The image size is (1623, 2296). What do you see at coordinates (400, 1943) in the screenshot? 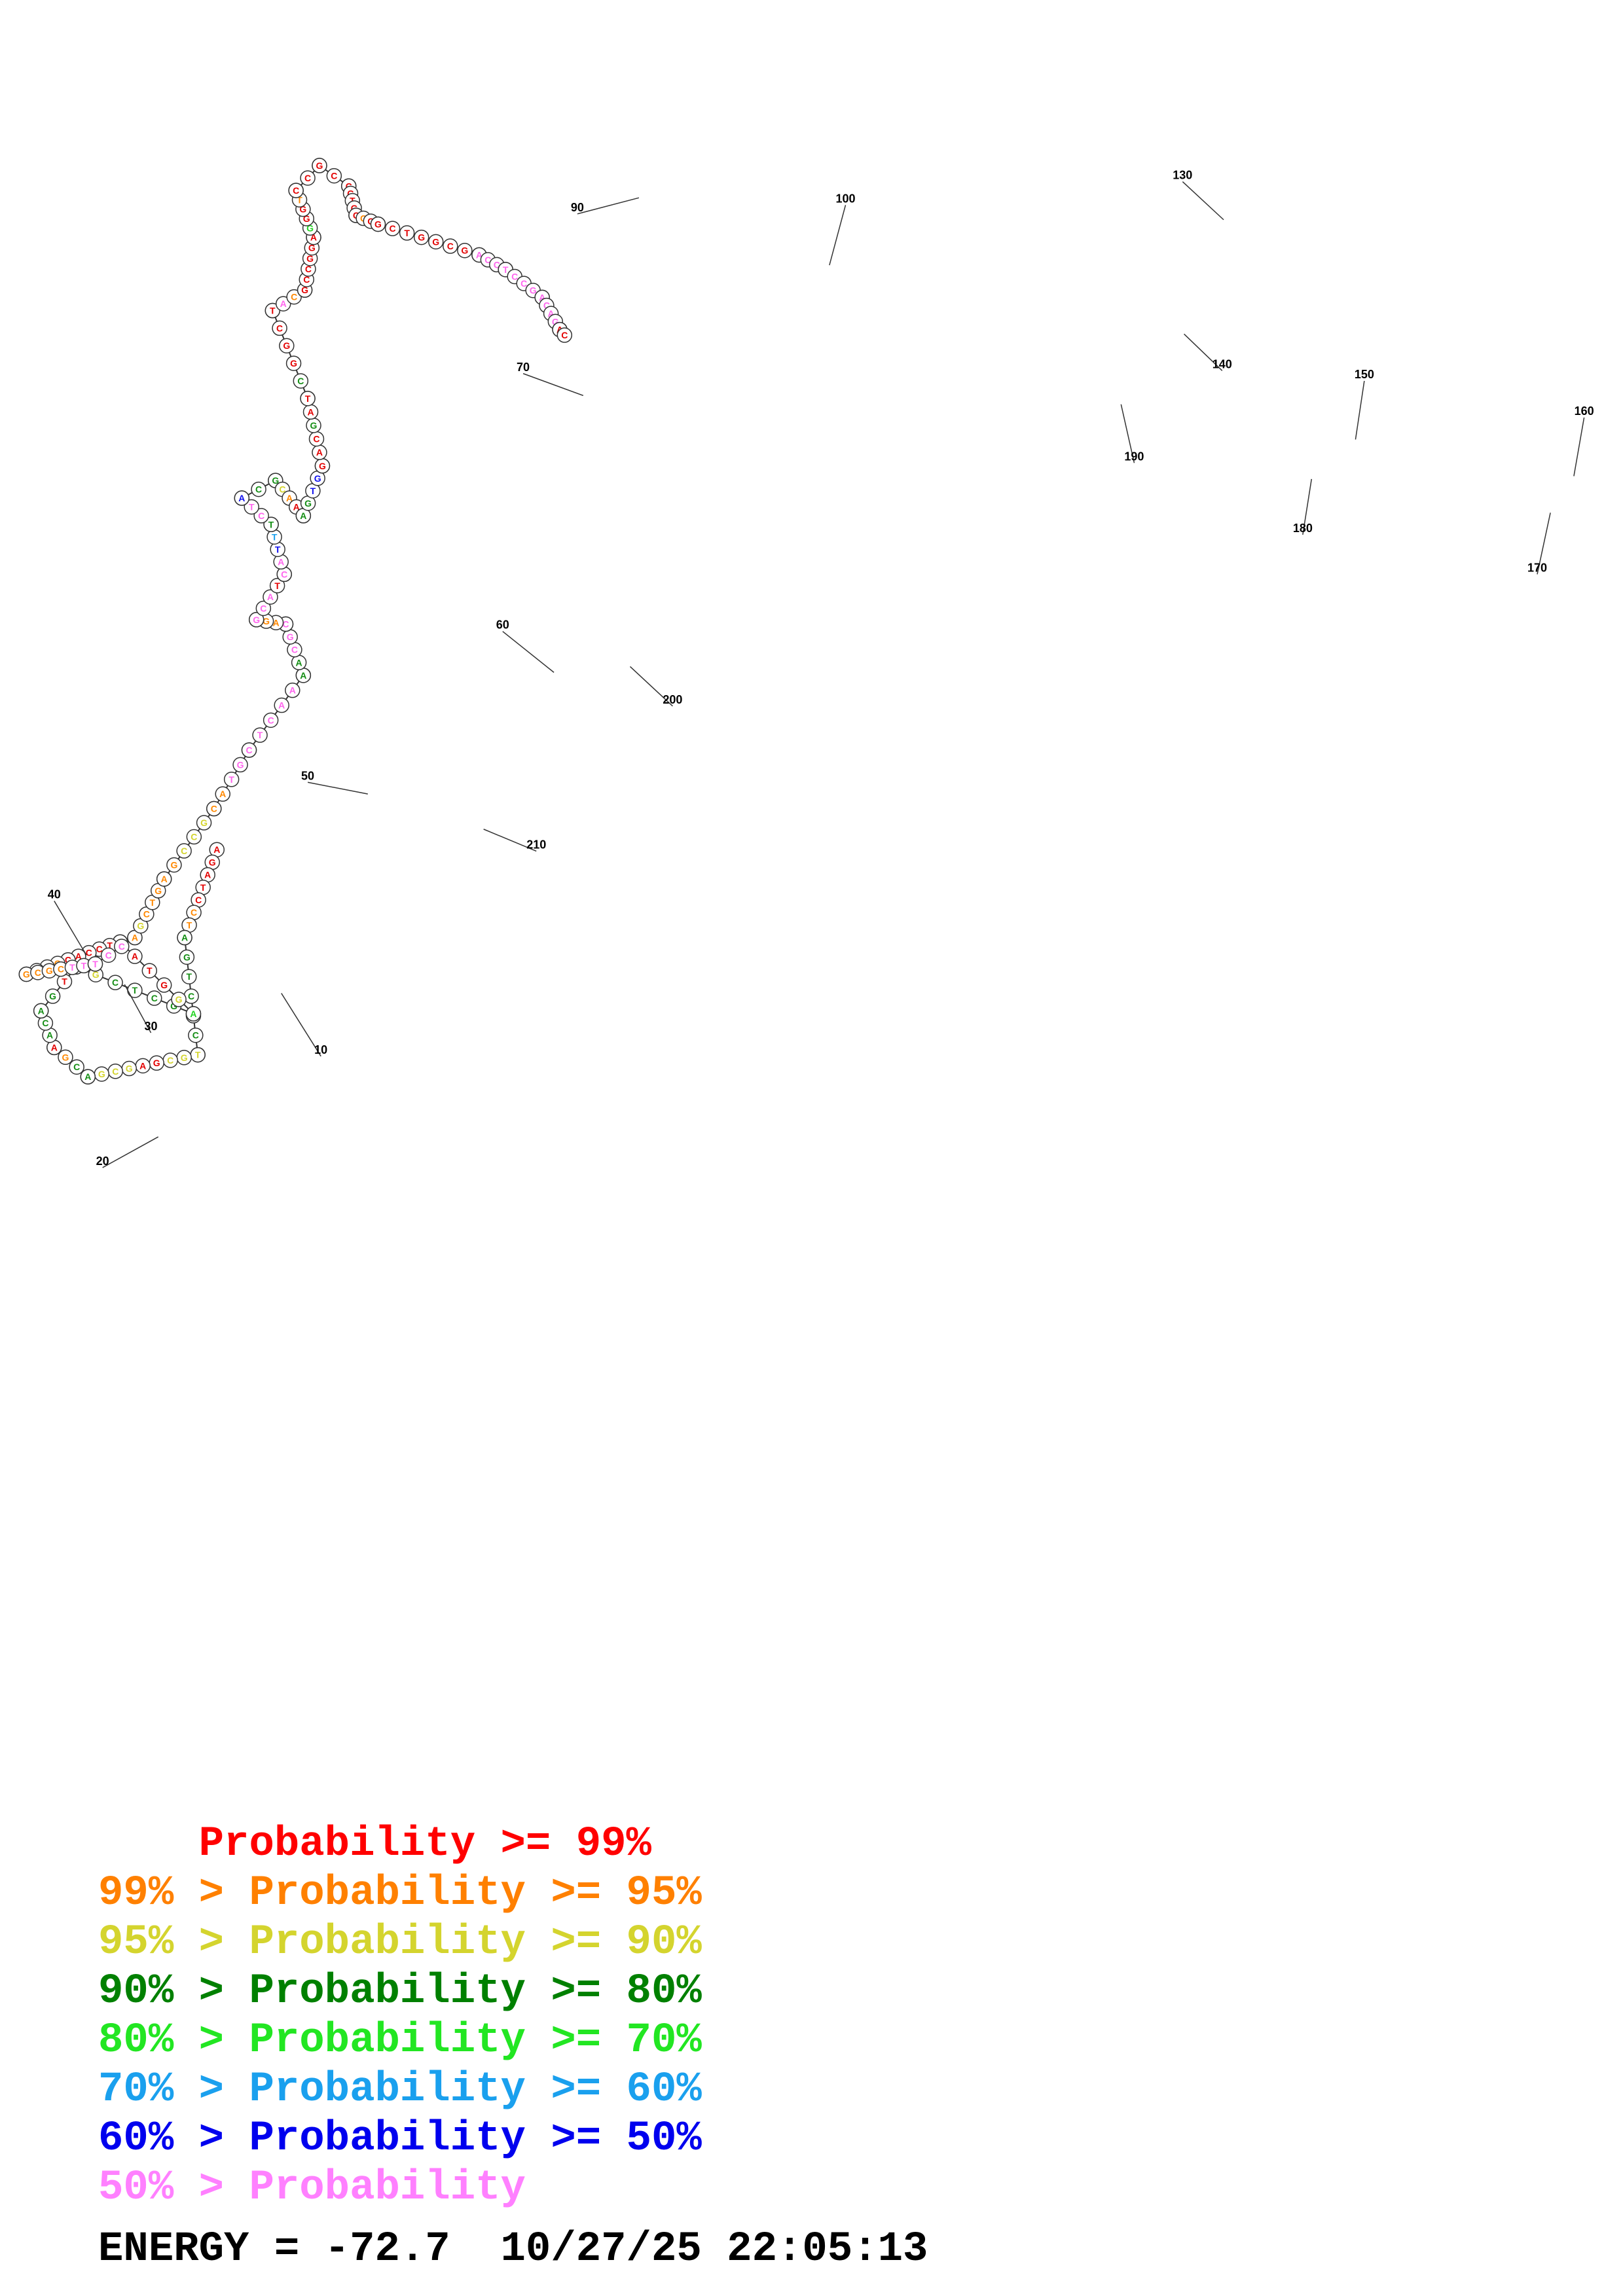
I see `legend-line: 95% > Probability >= 90%` at bounding box center [400, 1943].